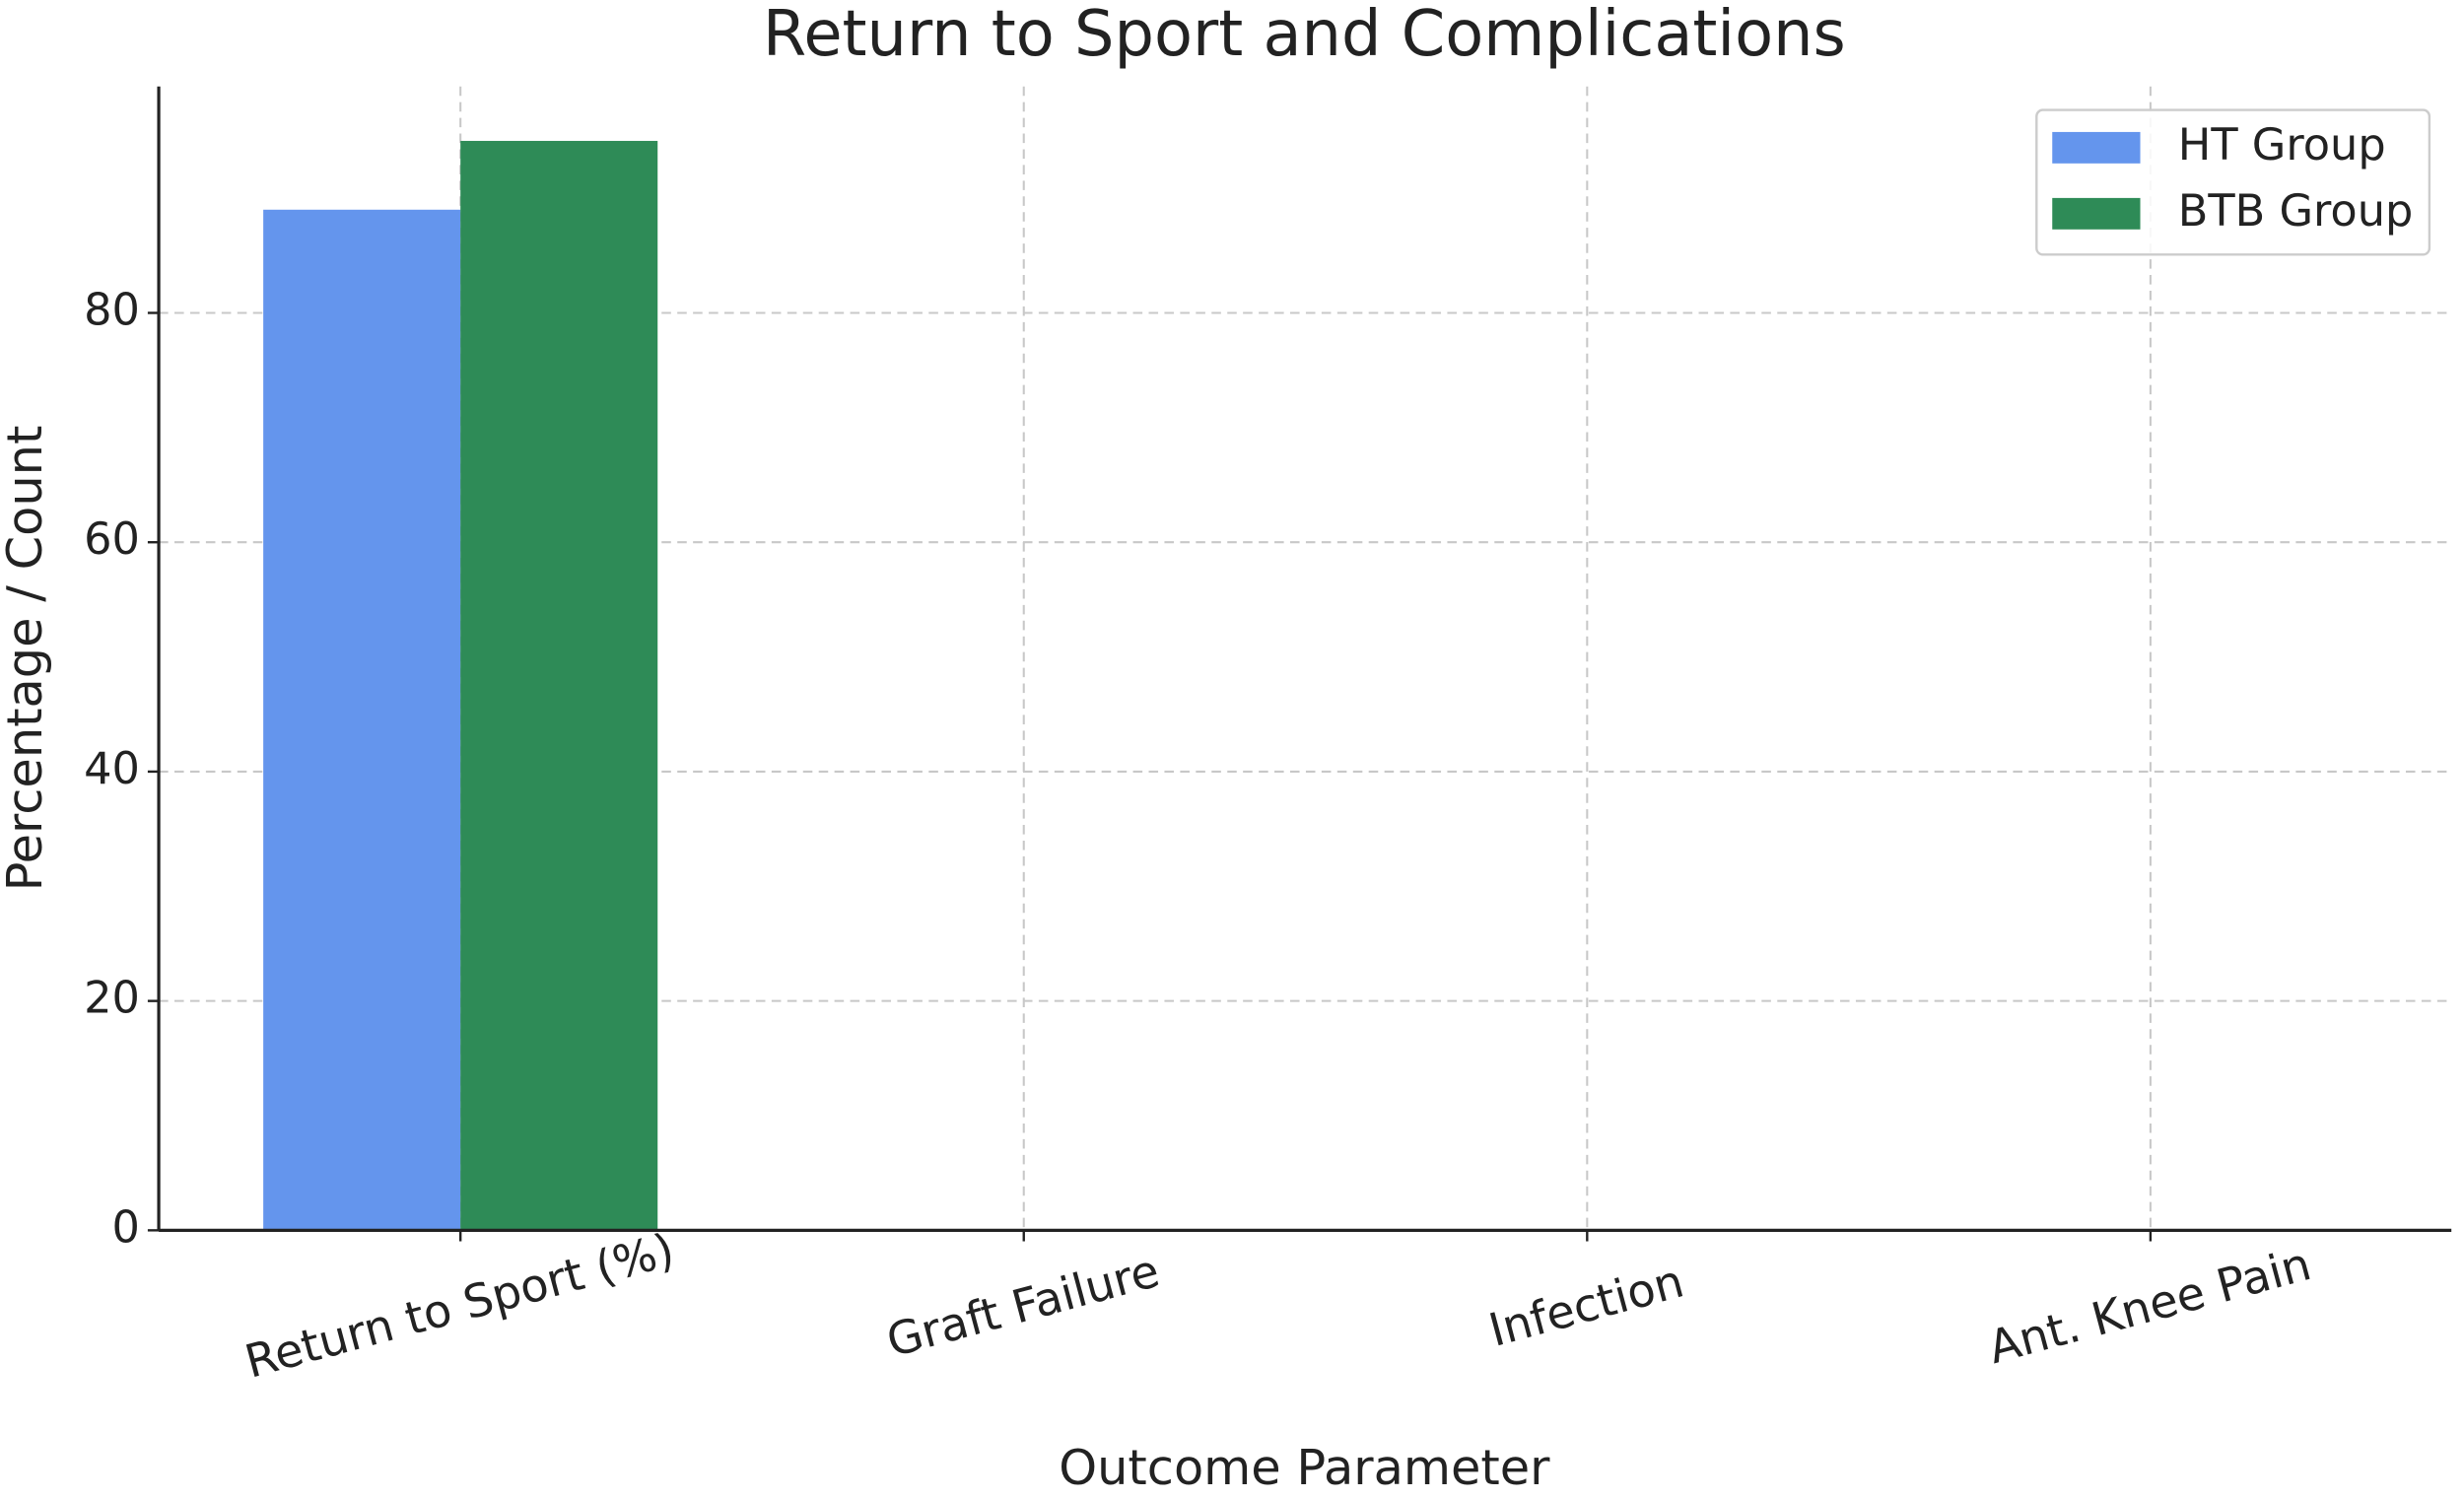  Describe the element at coordinates (1023, 1306) in the screenshot. I see `x-tick-label: Graft Failure` at that location.